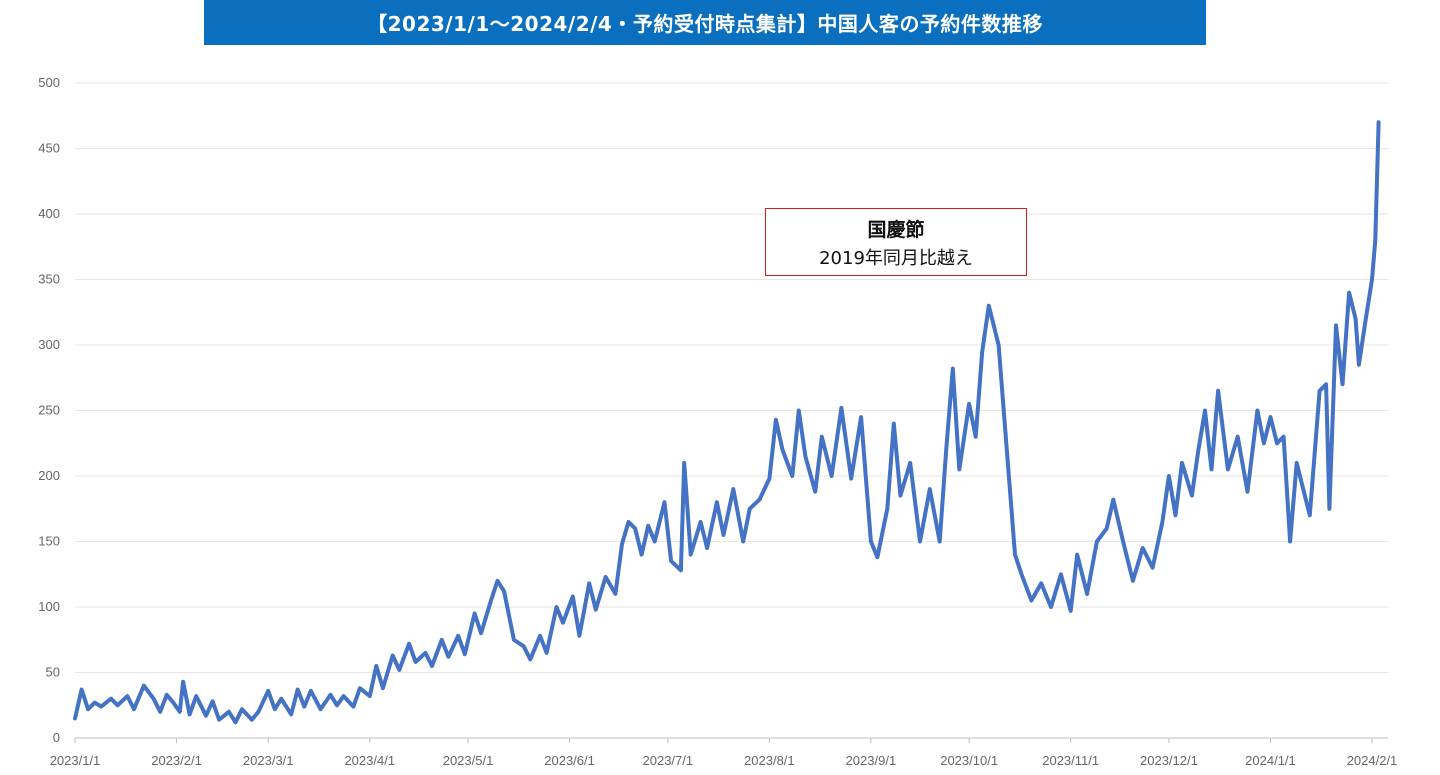 This screenshot has width=1440, height=775. I want to click on x-tick-label: 2023/8/1, so click(769, 760).